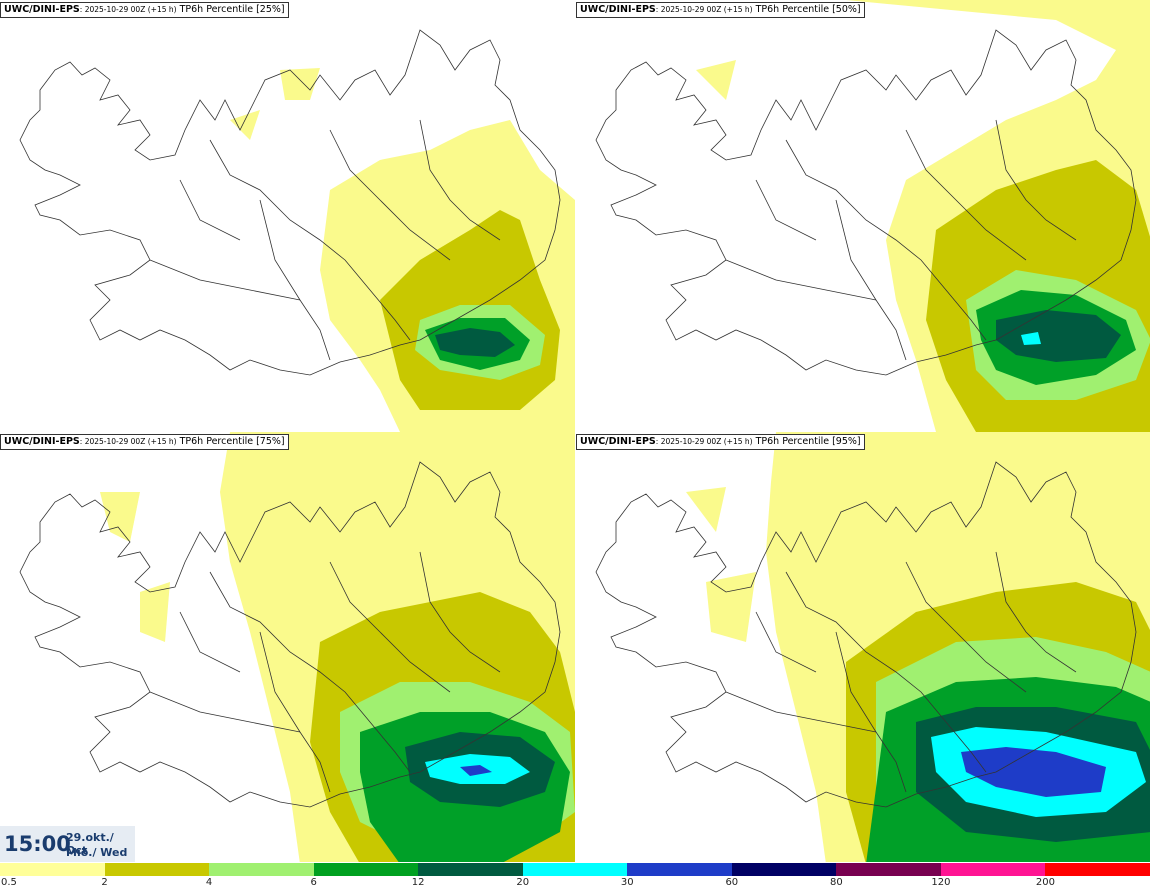 This screenshot has width=1150, height=891. Describe the element at coordinates (313, 882) in the screenshot. I see `legend-tick-label: 6` at that location.